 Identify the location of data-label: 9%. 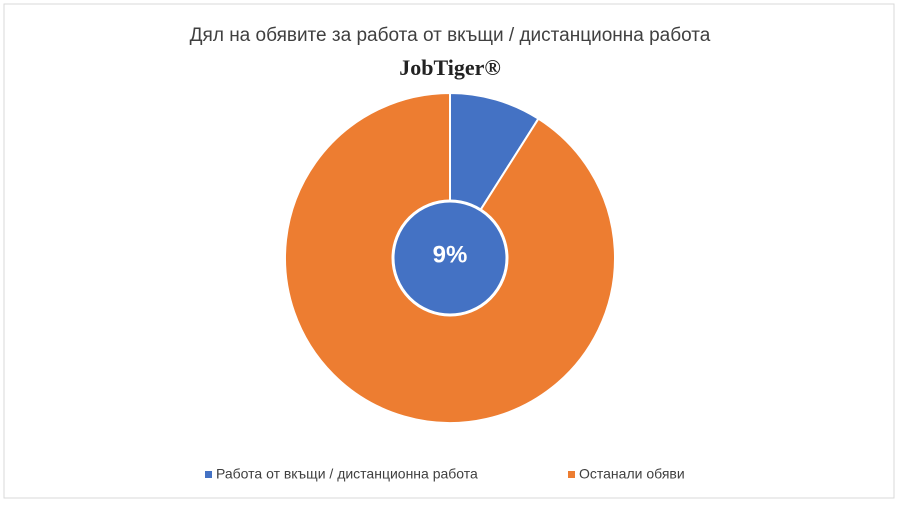
(450, 254).